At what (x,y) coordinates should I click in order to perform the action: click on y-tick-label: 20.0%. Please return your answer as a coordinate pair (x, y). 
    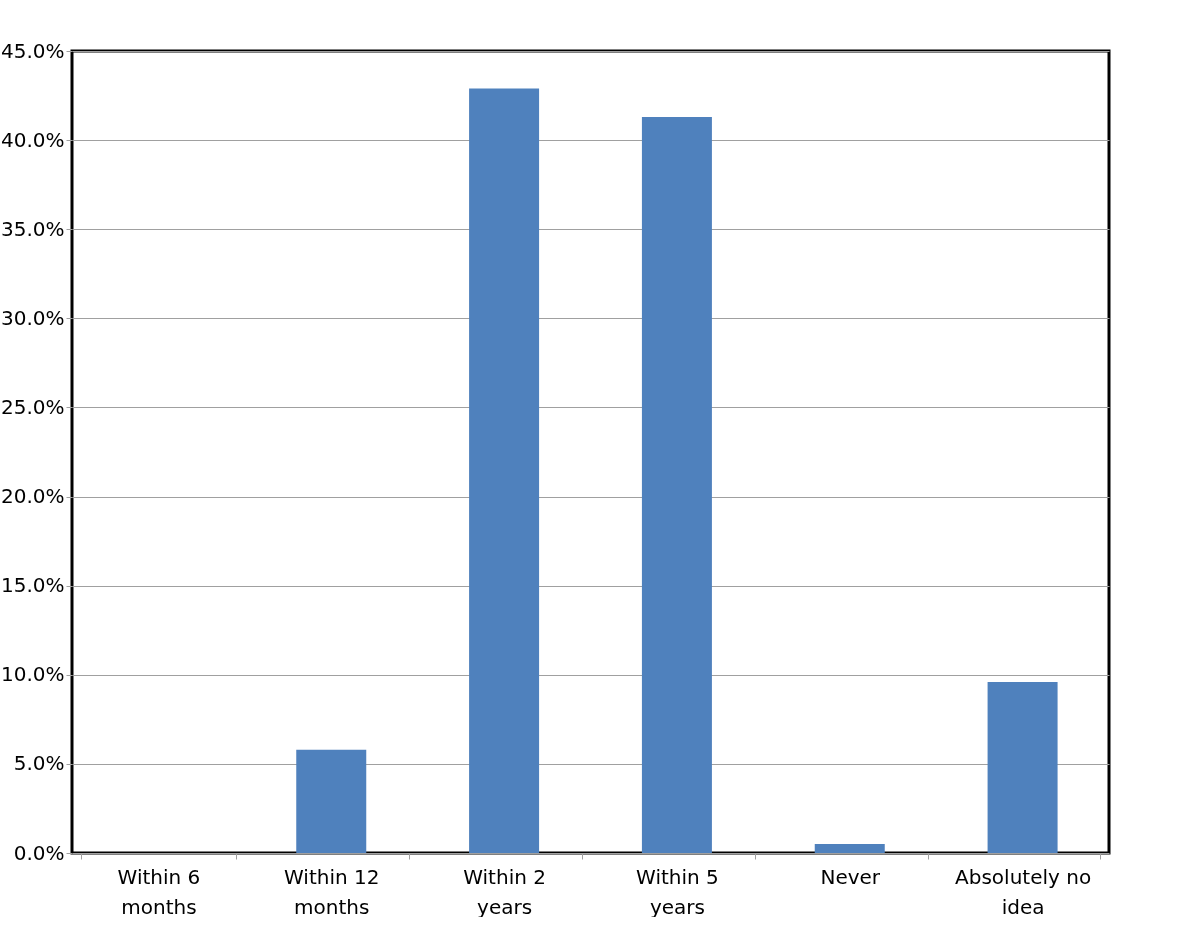
    Looking at the image, I should click on (32, 496).